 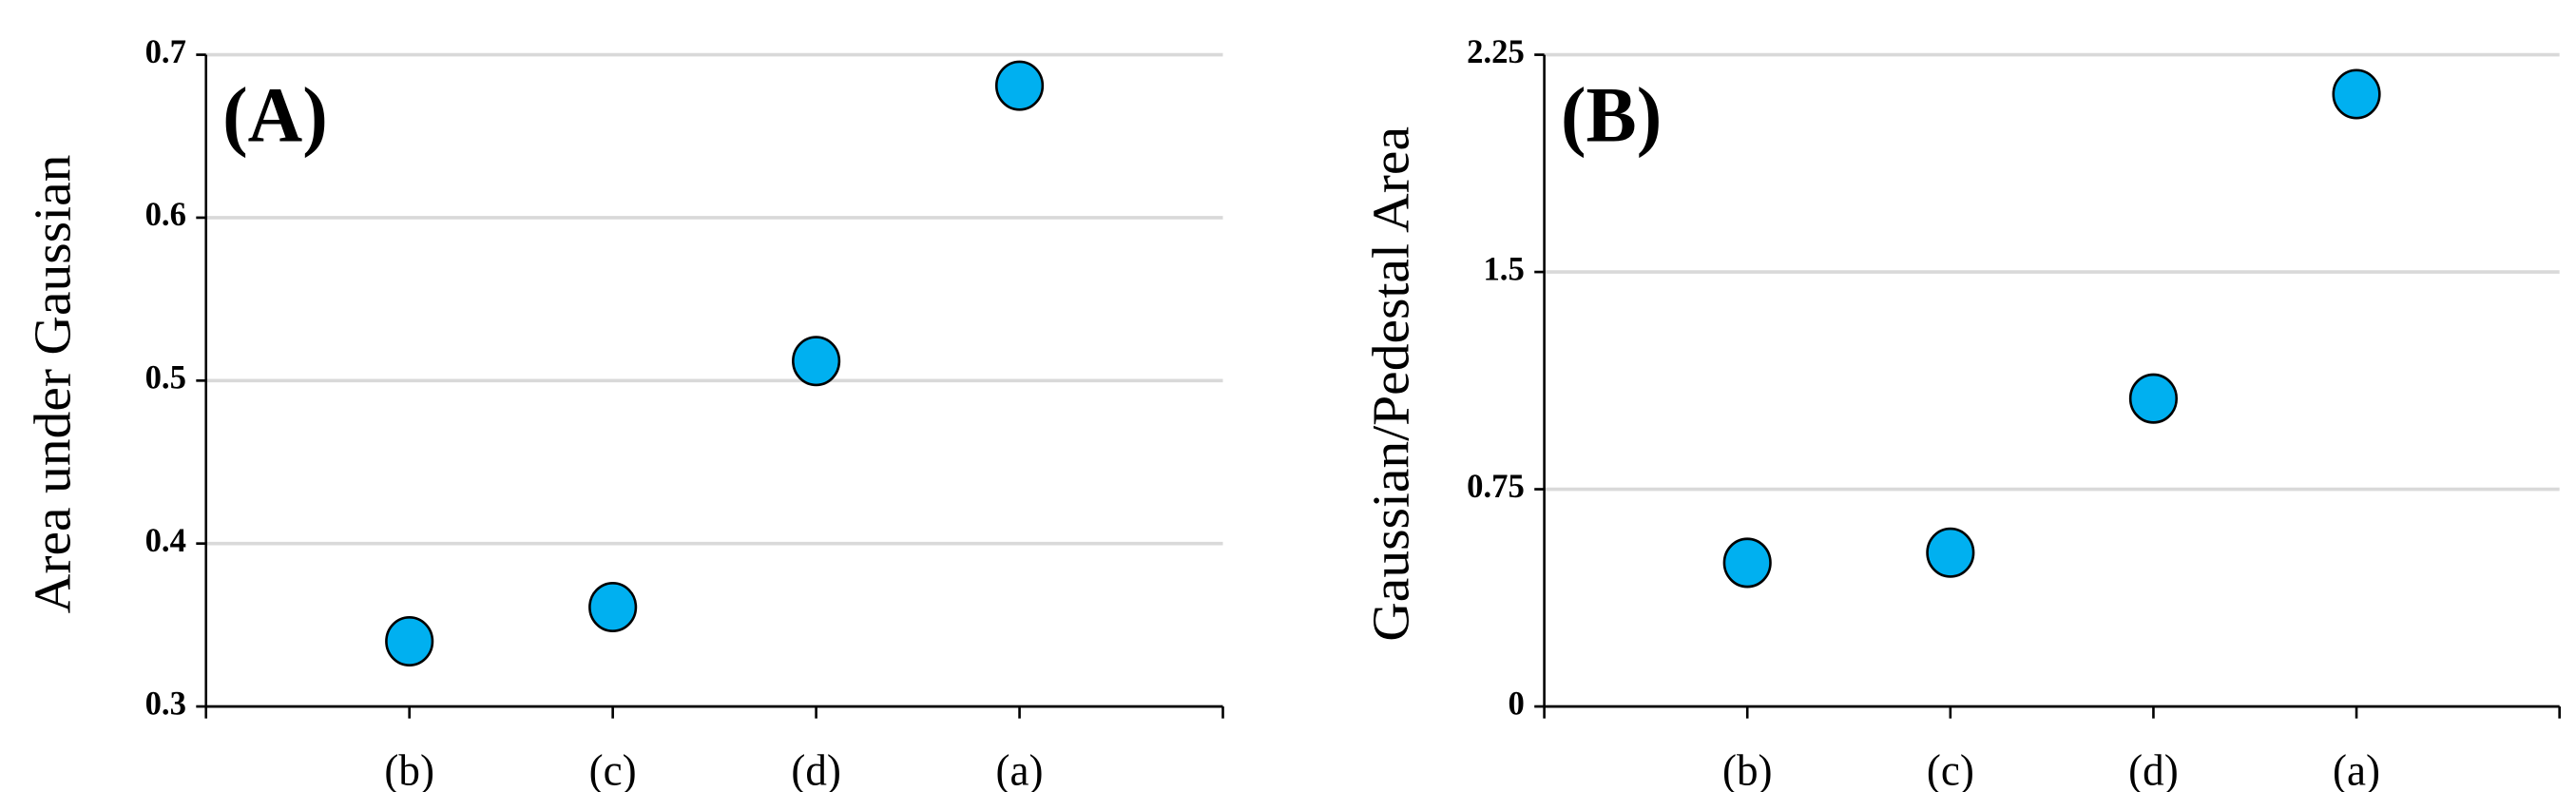 I want to click on y-tick-label: 0.5, so click(x=165, y=377).